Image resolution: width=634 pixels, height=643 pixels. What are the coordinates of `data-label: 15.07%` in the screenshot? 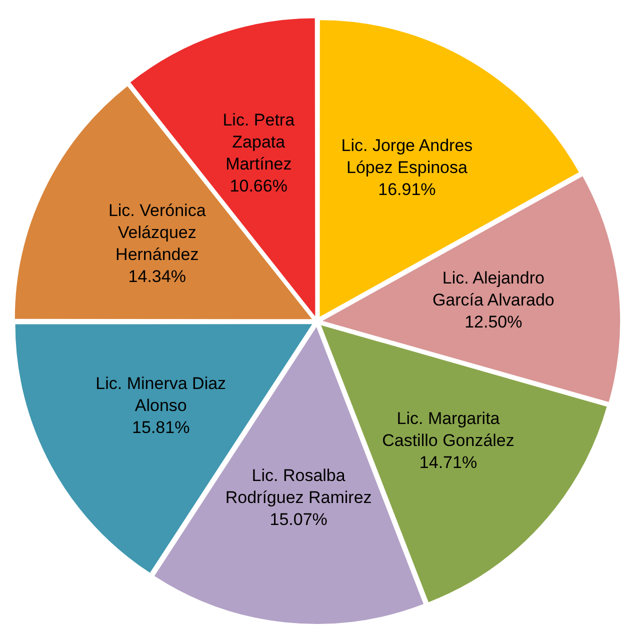 It's located at (299, 519).